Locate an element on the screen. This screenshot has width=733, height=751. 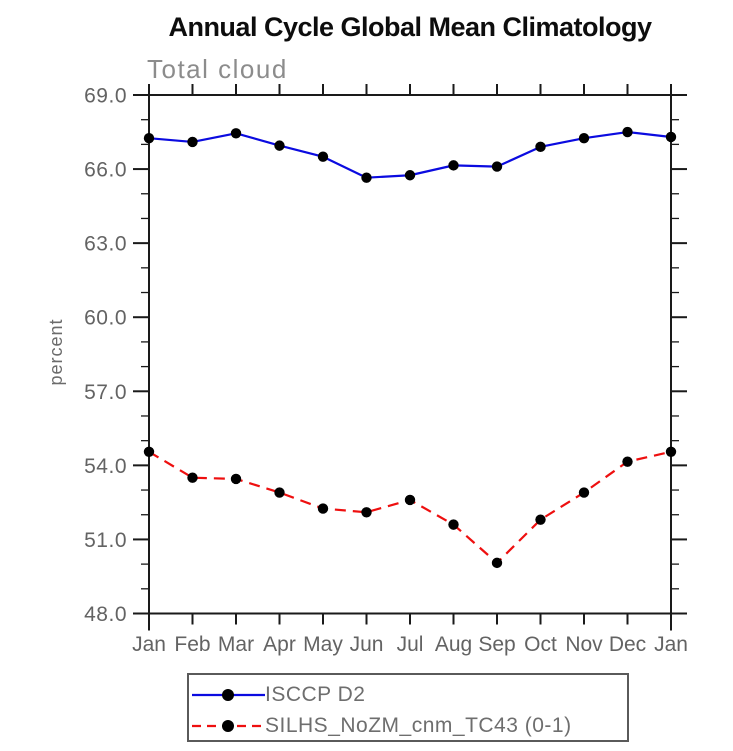
y-tick-label: 51.0 is located at coordinates (105, 540).